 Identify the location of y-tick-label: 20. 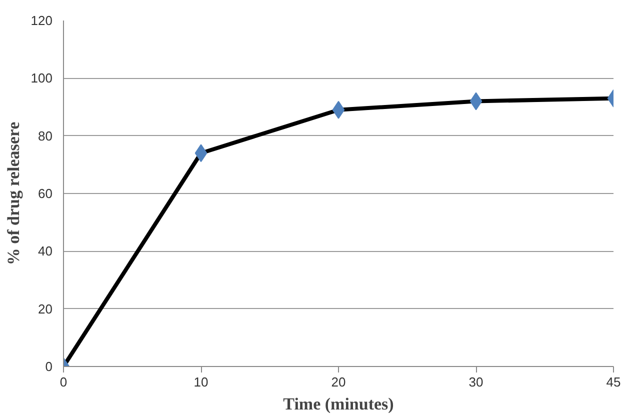
(45, 308).